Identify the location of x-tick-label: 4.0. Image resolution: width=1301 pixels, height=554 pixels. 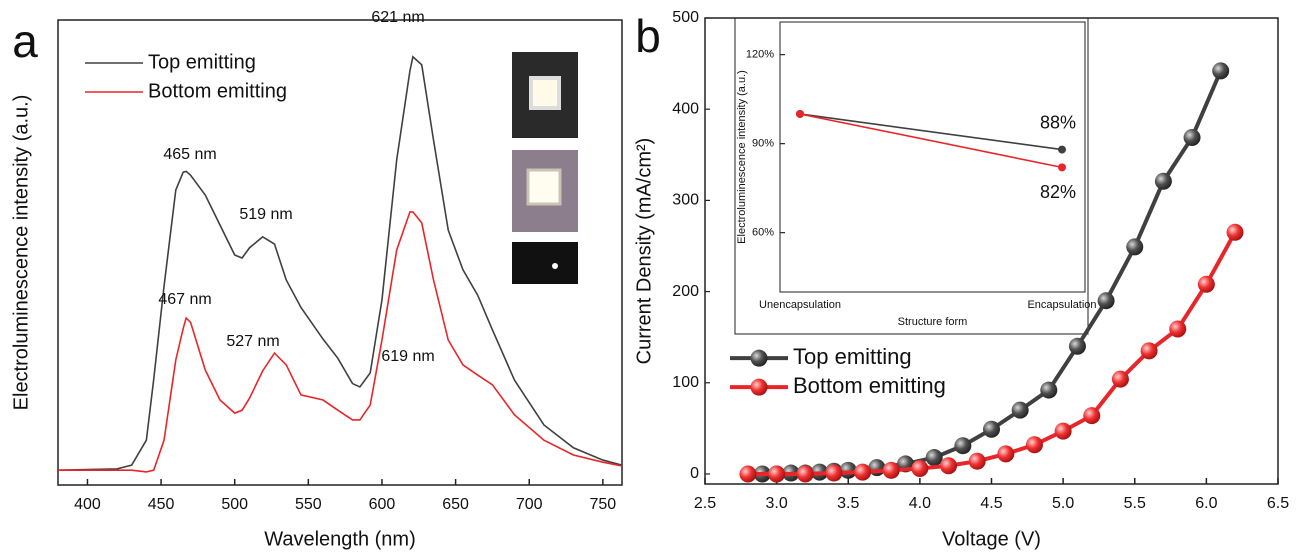
(920, 503).